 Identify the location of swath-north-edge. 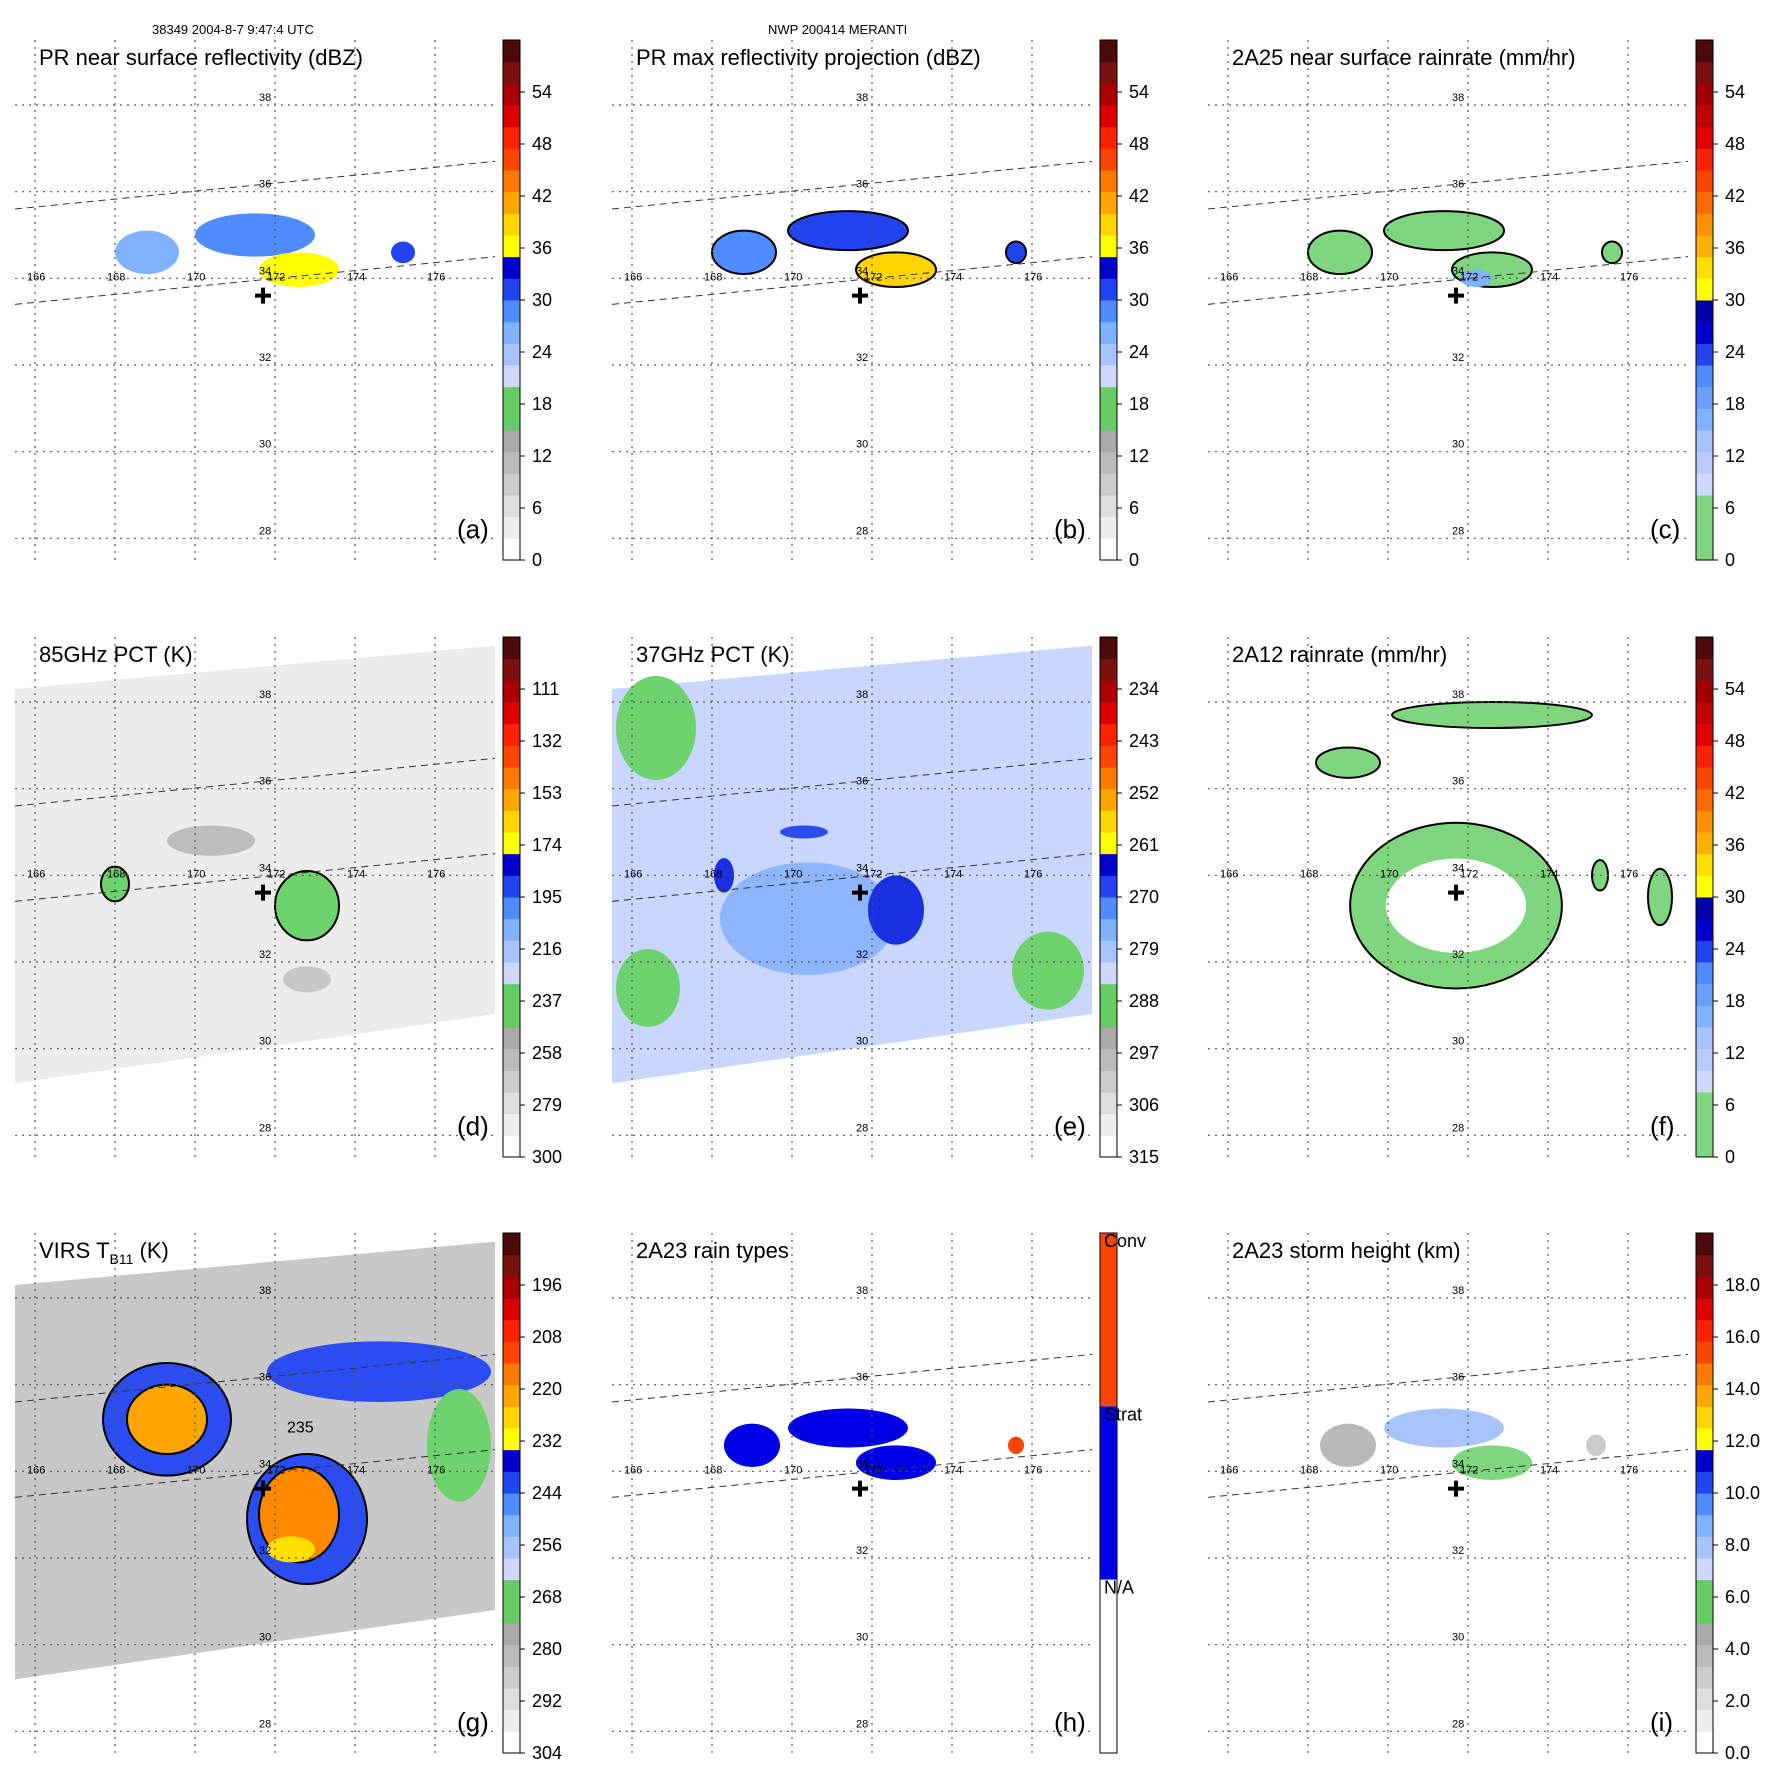
(852, 185).